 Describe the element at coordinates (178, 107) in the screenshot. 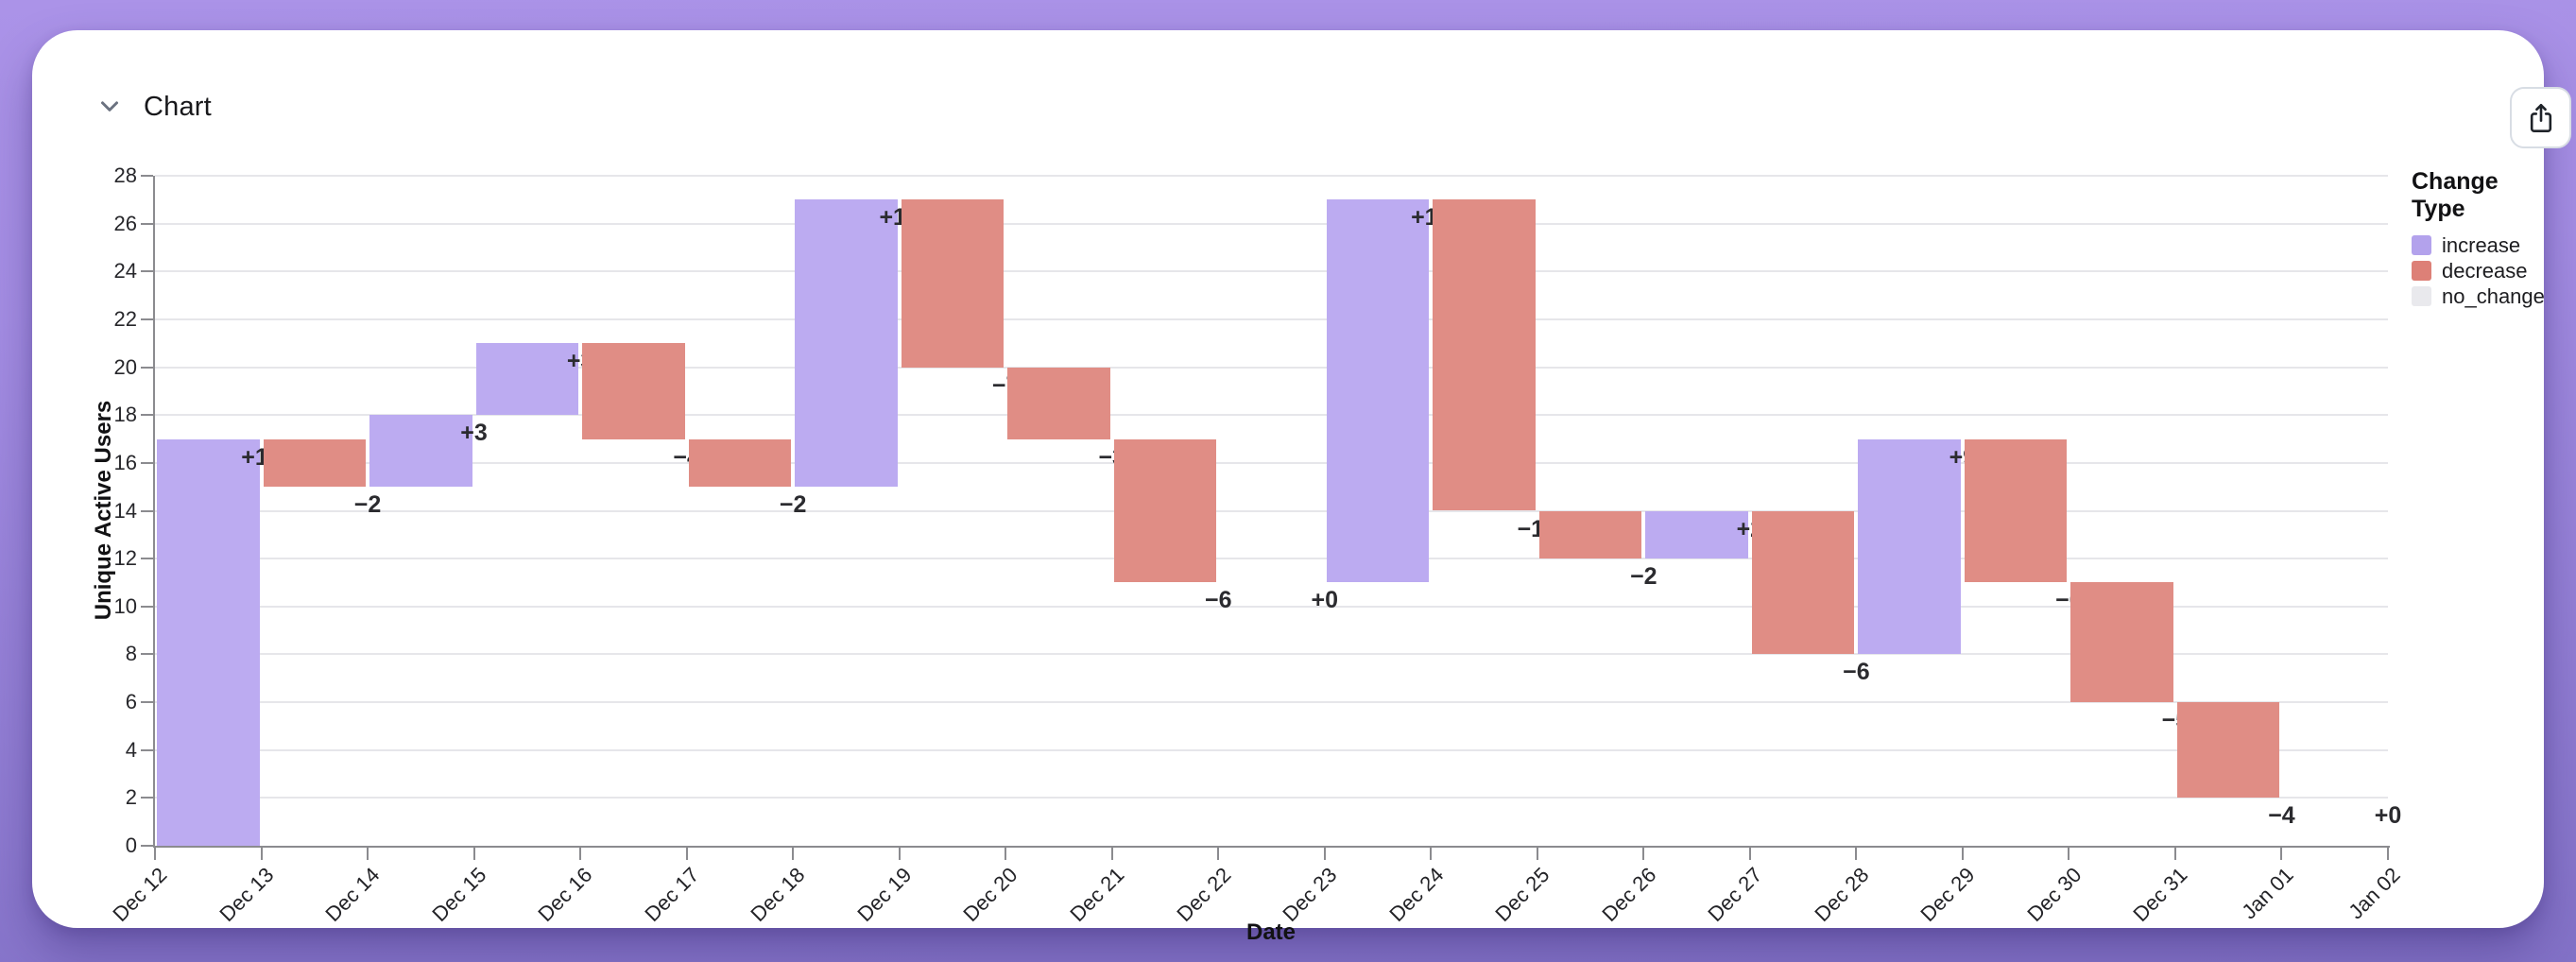

I see `page-title: Chart` at that location.